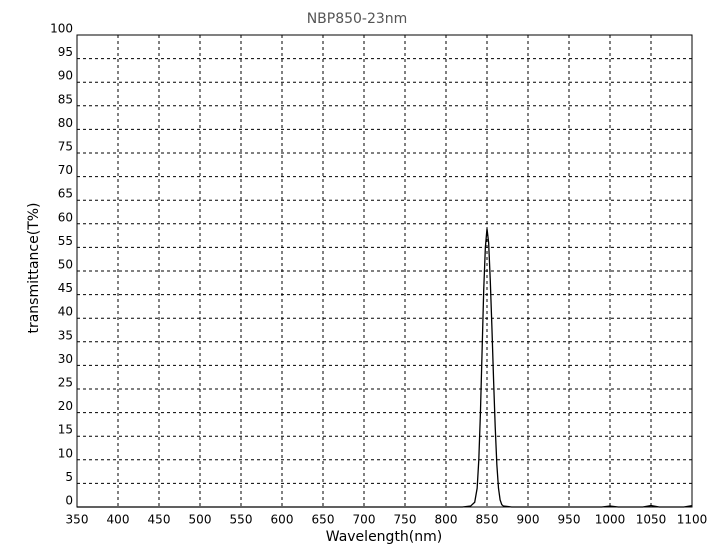  What do you see at coordinates (77, 520) in the screenshot?
I see `x-tick-label: 350` at bounding box center [77, 520].